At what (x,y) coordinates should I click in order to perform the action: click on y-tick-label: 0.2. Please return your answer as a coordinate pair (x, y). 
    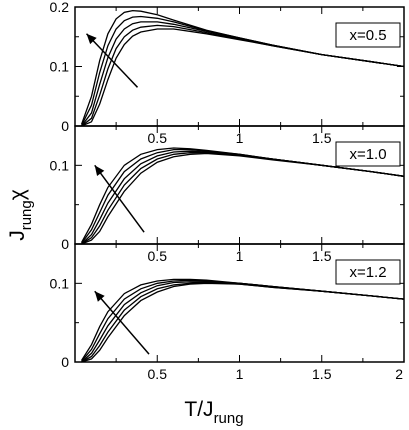
    Looking at the image, I should click on (60, 7).